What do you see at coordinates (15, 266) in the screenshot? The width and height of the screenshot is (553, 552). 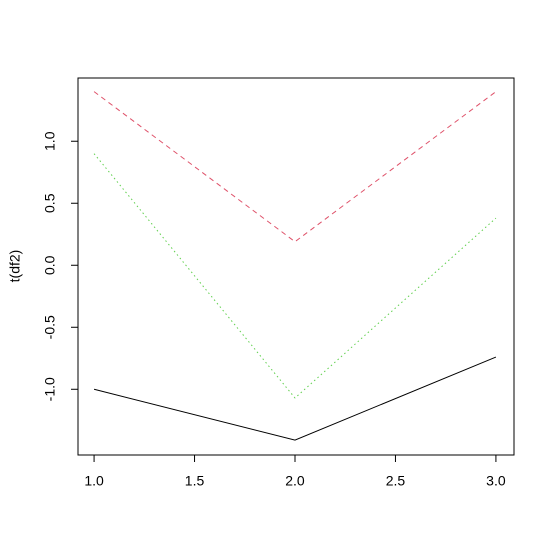 I see `y-axis-label: t(df2)` at bounding box center [15, 266].